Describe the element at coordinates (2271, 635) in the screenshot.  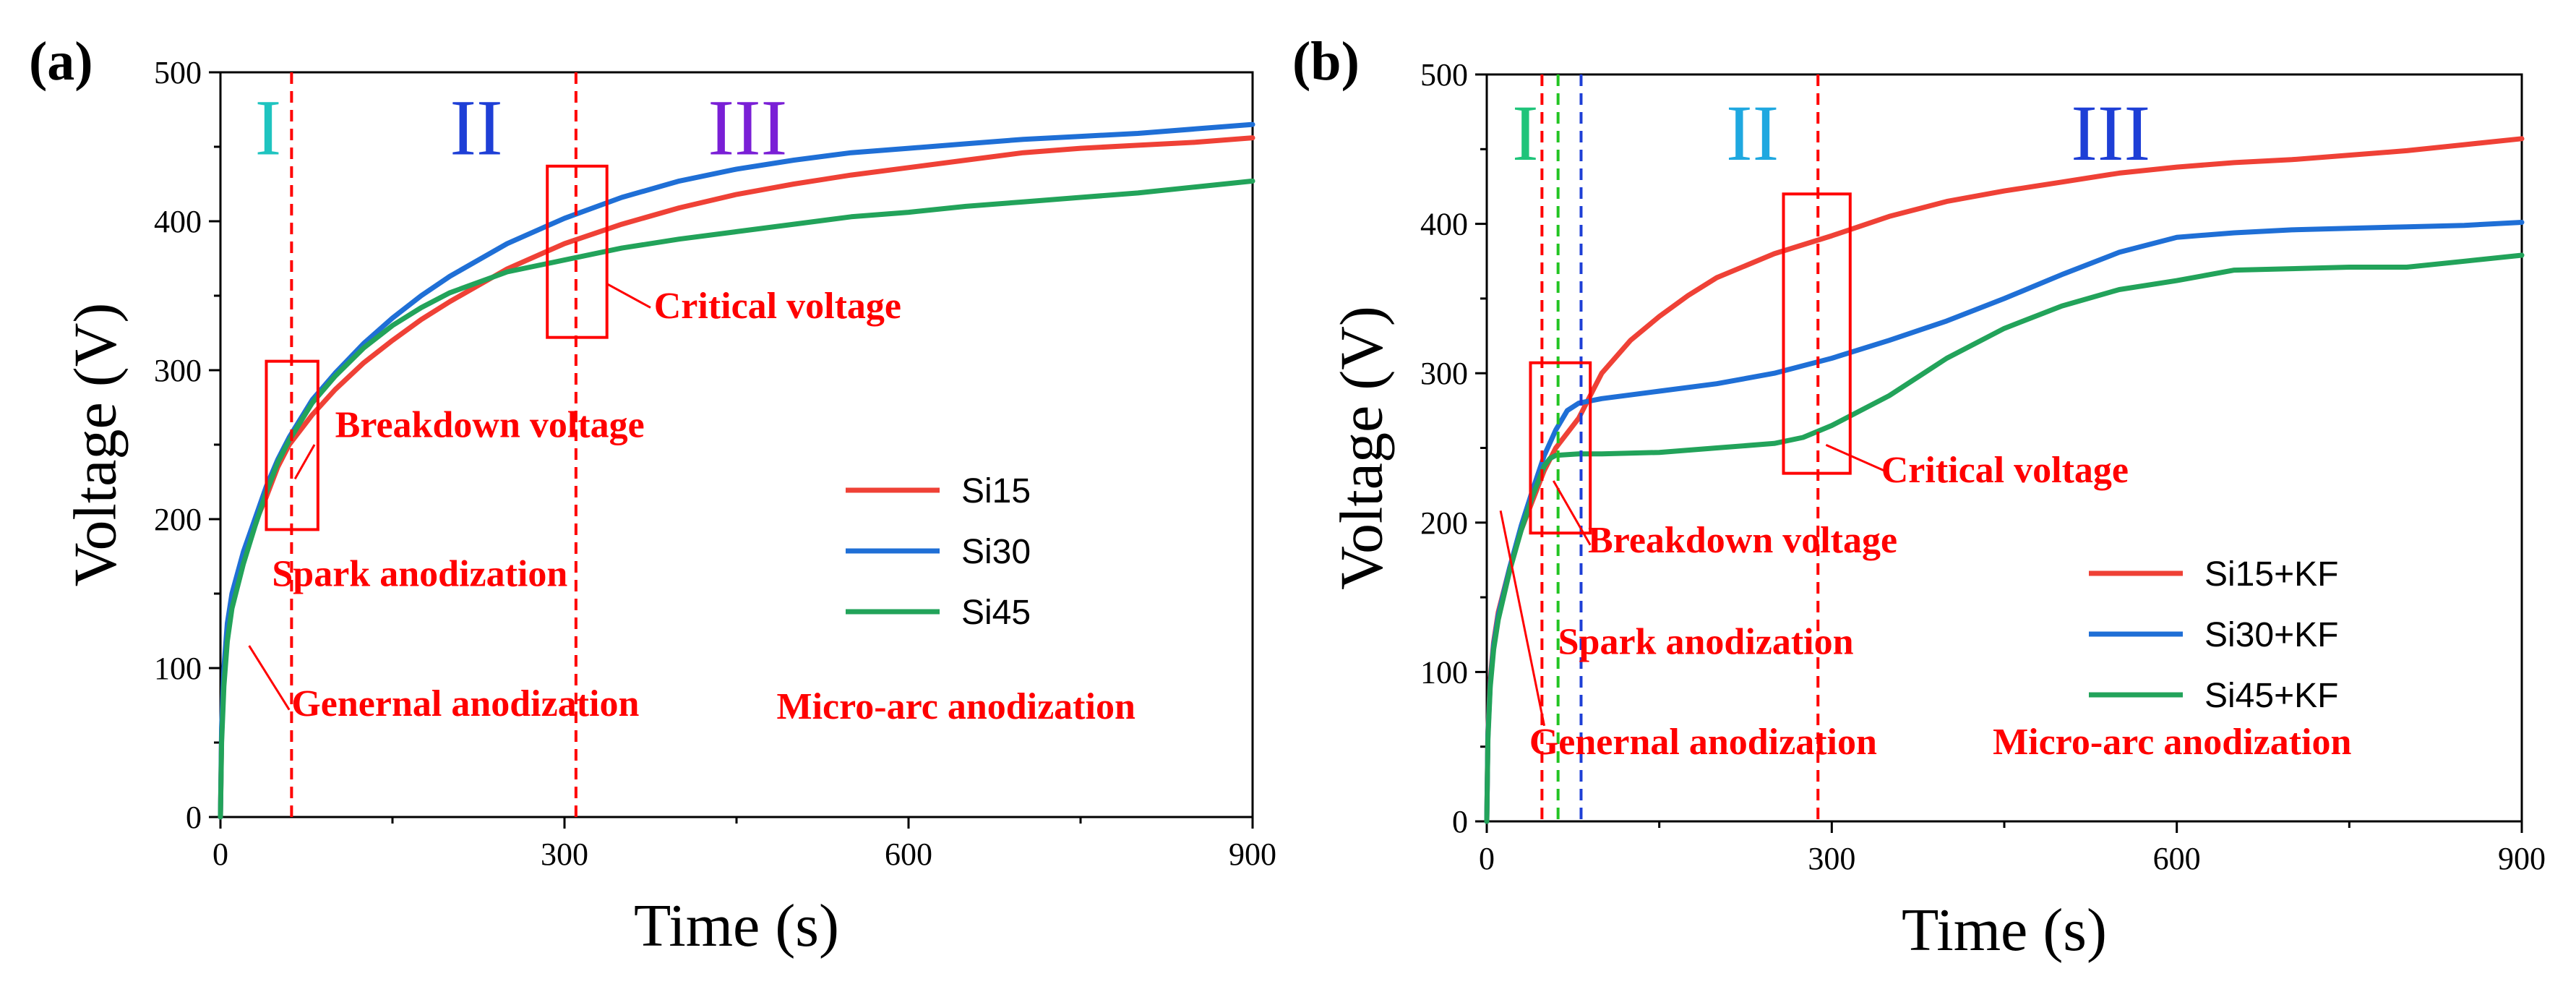
I see `legend-label: Si30+KF` at that location.